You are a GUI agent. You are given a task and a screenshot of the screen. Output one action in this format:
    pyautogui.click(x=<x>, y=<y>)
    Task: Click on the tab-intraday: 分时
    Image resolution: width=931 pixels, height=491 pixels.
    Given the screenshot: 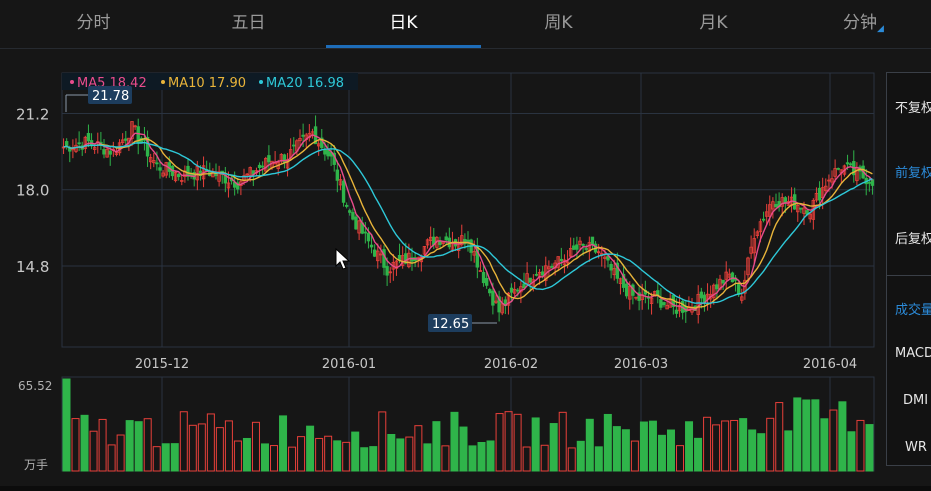 What is the action you would take?
    pyautogui.click(x=93, y=23)
    